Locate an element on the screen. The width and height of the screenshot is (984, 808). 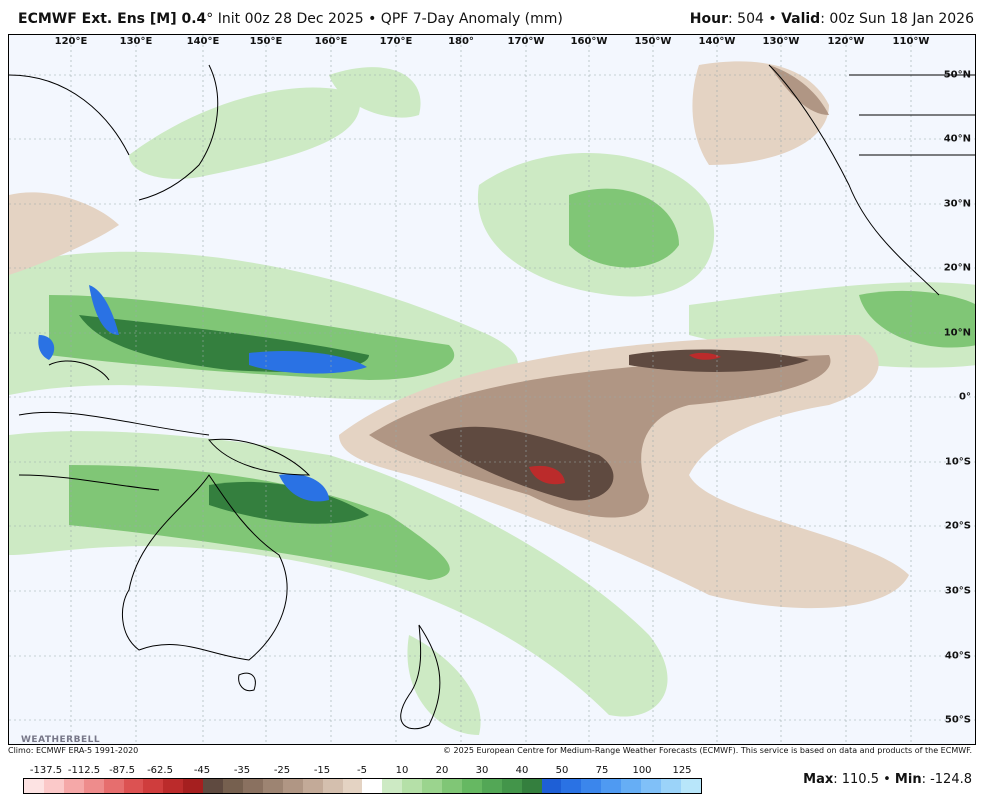
lon-label: 130°W is located at coordinates (781, 41).